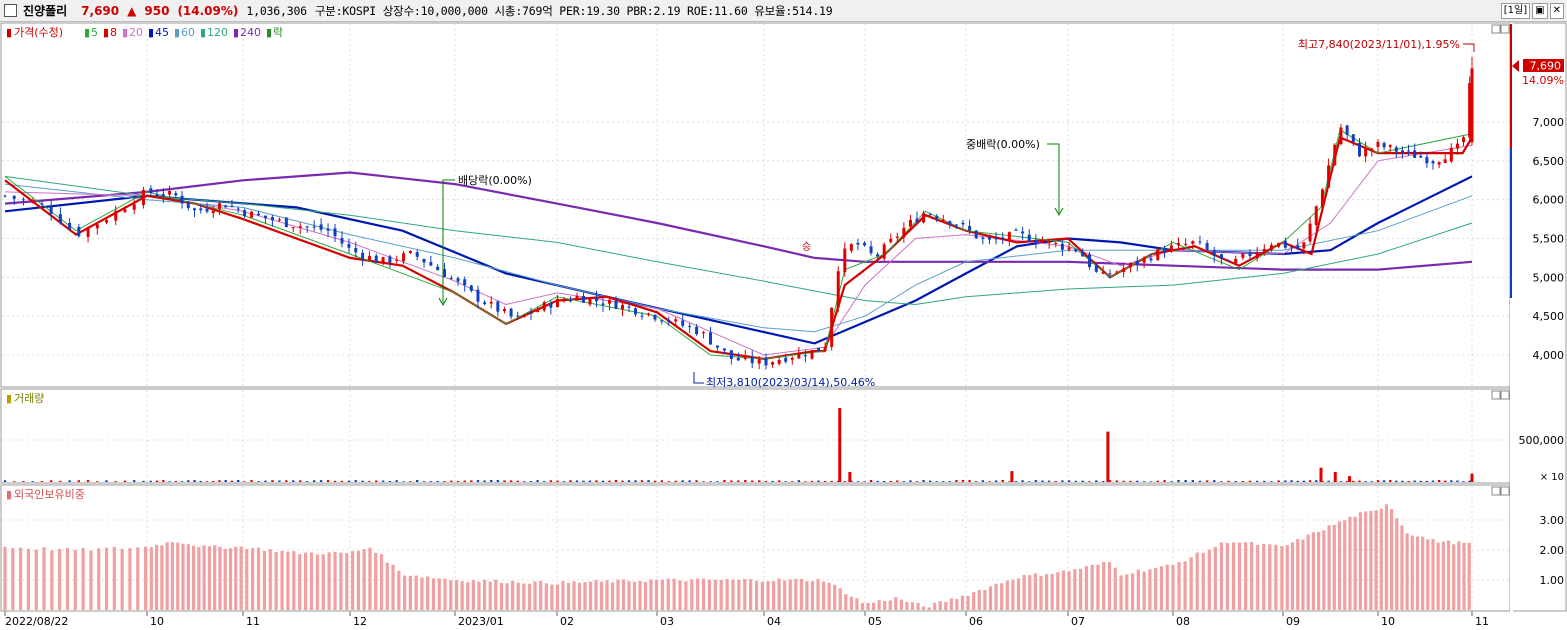 This screenshot has height=630, width=1567. What do you see at coordinates (1540, 11) in the screenshot?
I see `restore-button: ▣` at bounding box center [1540, 11].